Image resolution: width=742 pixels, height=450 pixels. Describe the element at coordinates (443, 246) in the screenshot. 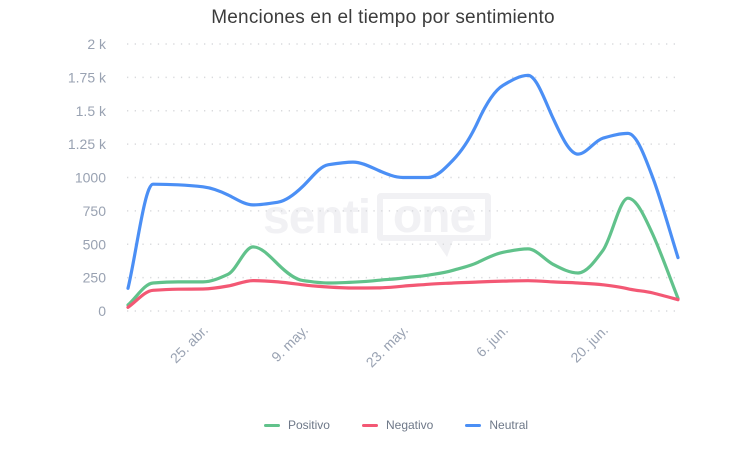

I see `watermark-bubble-tail` at that location.